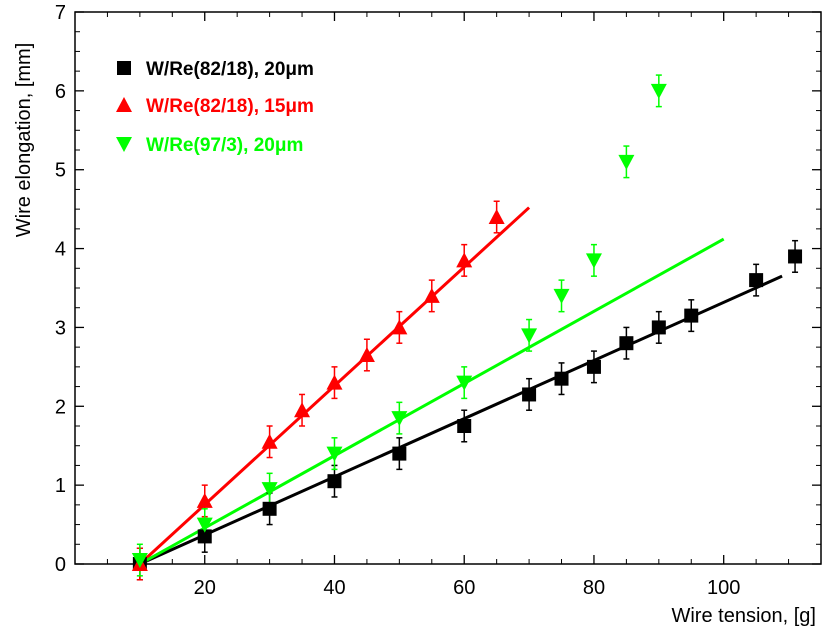 The height and width of the screenshot is (634, 829). I want to click on y-tick-label: 4, so click(60, 250).